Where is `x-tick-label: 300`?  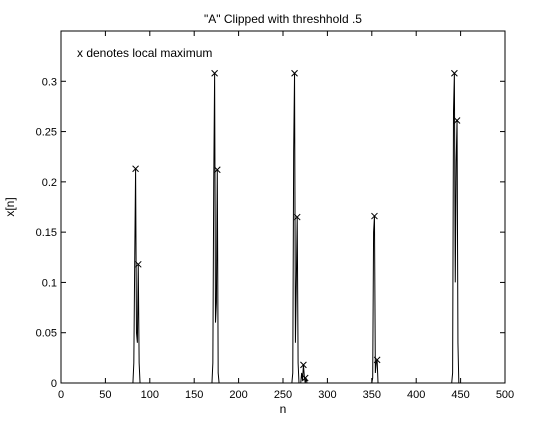
x-tick-label: 300 is located at coordinates (327, 395).